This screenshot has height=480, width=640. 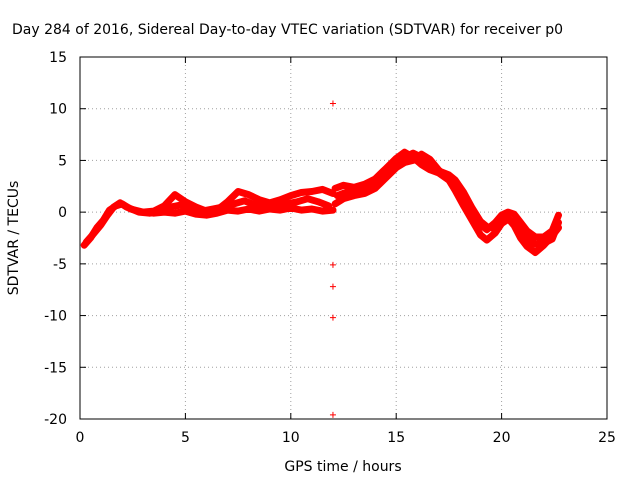 What do you see at coordinates (60, 265) in the screenshot?
I see `y-tick-label: -5` at bounding box center [60, 265].